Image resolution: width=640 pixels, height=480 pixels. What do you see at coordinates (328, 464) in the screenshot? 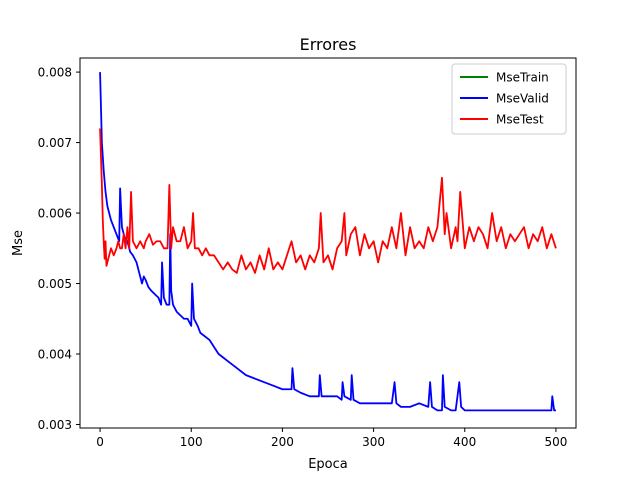
I see `x-axis-label: Epoca` at bounding box center [328, 464].